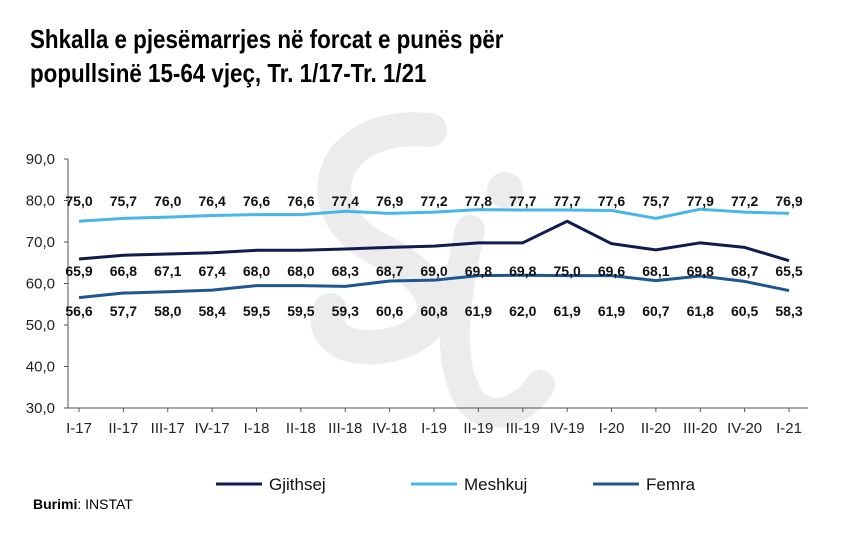 Image resolution: width=841 pixels, height=550 pixels. What do you see at coordinates (433, 311) in the screenshot?
I see `data-label-femra: 60,8` at bounding box center [433, 311].